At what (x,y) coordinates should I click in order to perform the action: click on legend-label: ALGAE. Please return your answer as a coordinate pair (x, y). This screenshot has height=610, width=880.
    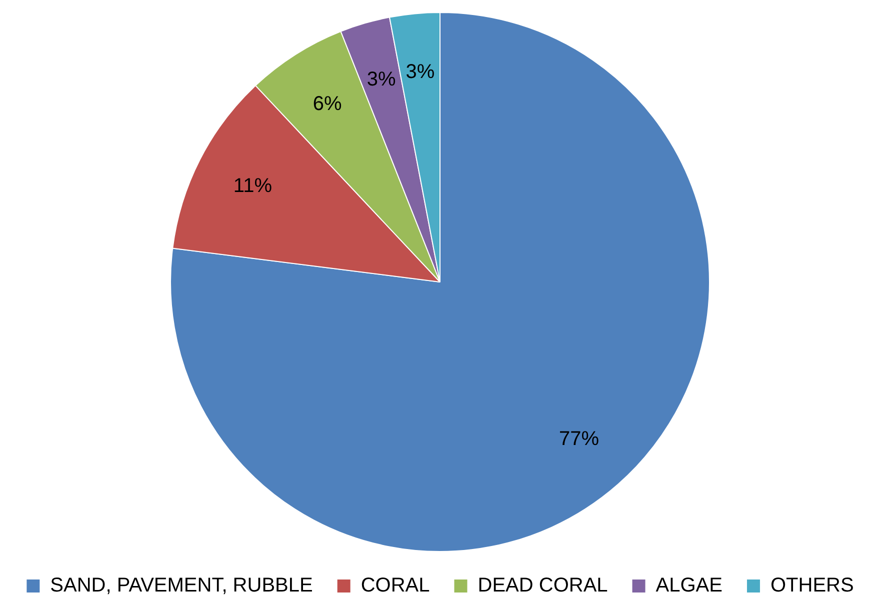
    Looking at the image, I should click on (689, 585).